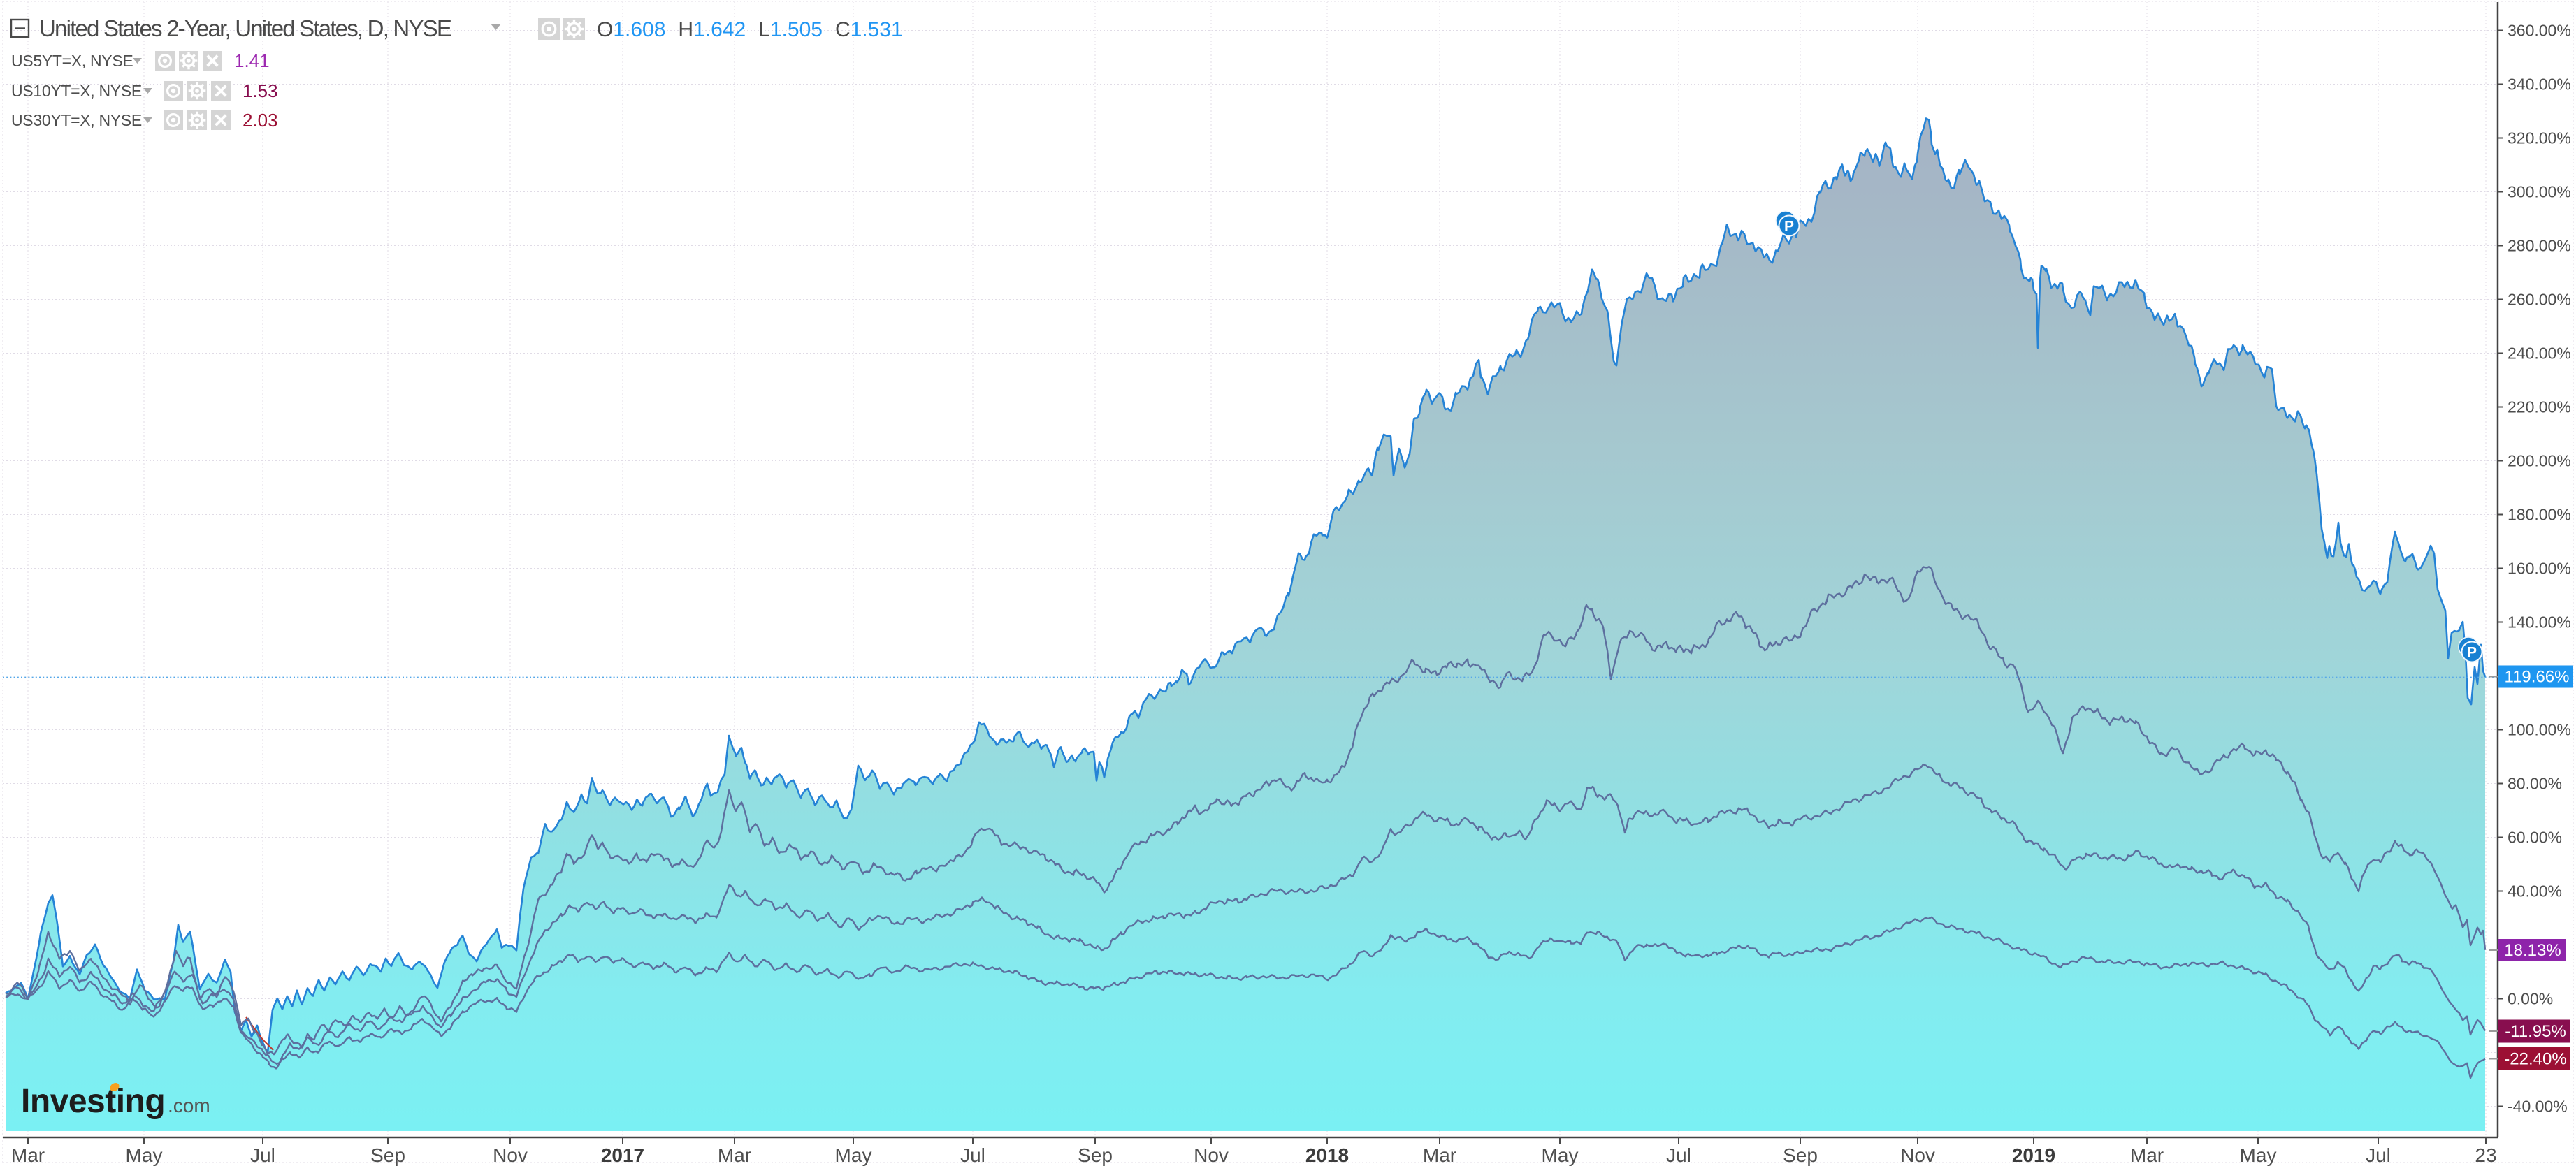 The image size is (2576, 1166). I want to click on svg-text: 40.00%, so click(2535, 891).